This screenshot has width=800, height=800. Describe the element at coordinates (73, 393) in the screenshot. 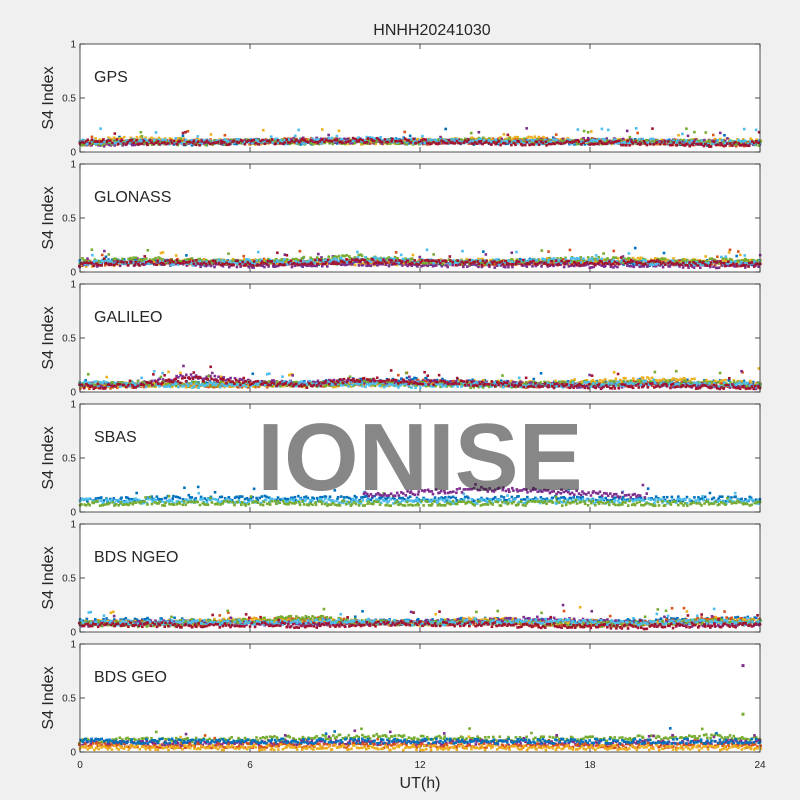

I see `y-tick-label: 0` at that location.